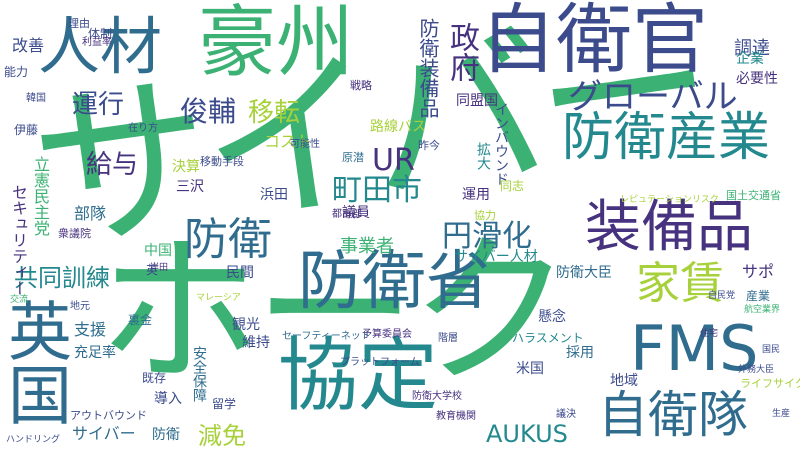  Describe the element at coordinates (757, 79) in the screenshot. I see `word-hitsuyousei: 必要性` at that location.